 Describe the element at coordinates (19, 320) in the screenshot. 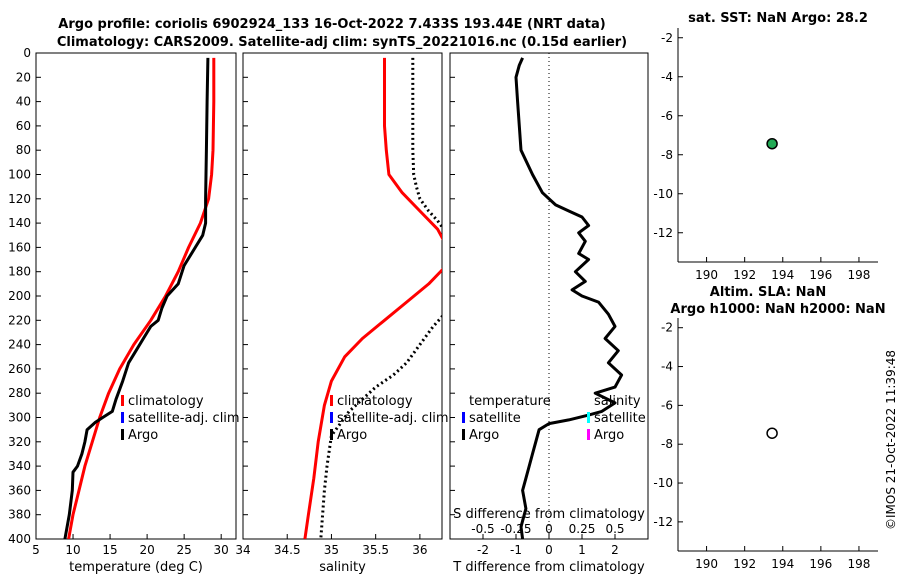

I see `y-tick-label: 220` at that location.